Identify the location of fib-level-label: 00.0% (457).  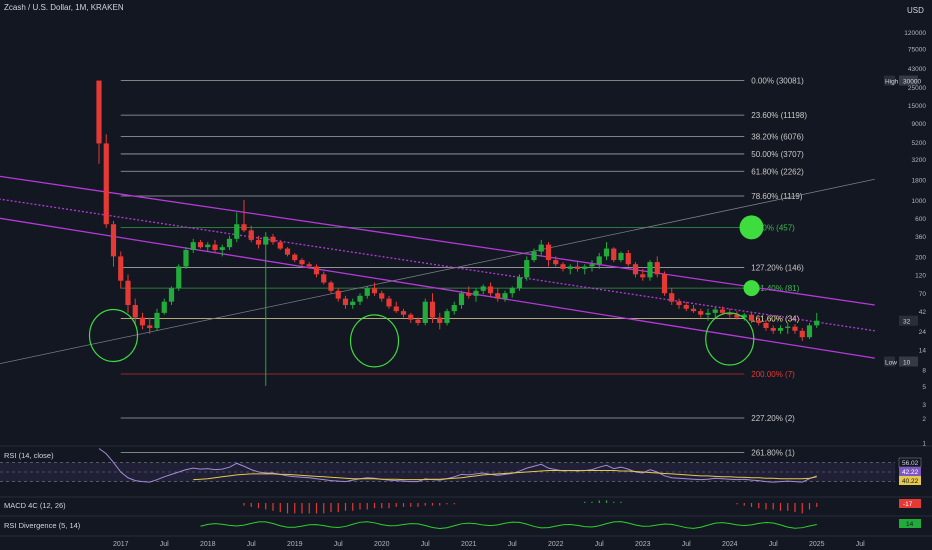
(773, 227).